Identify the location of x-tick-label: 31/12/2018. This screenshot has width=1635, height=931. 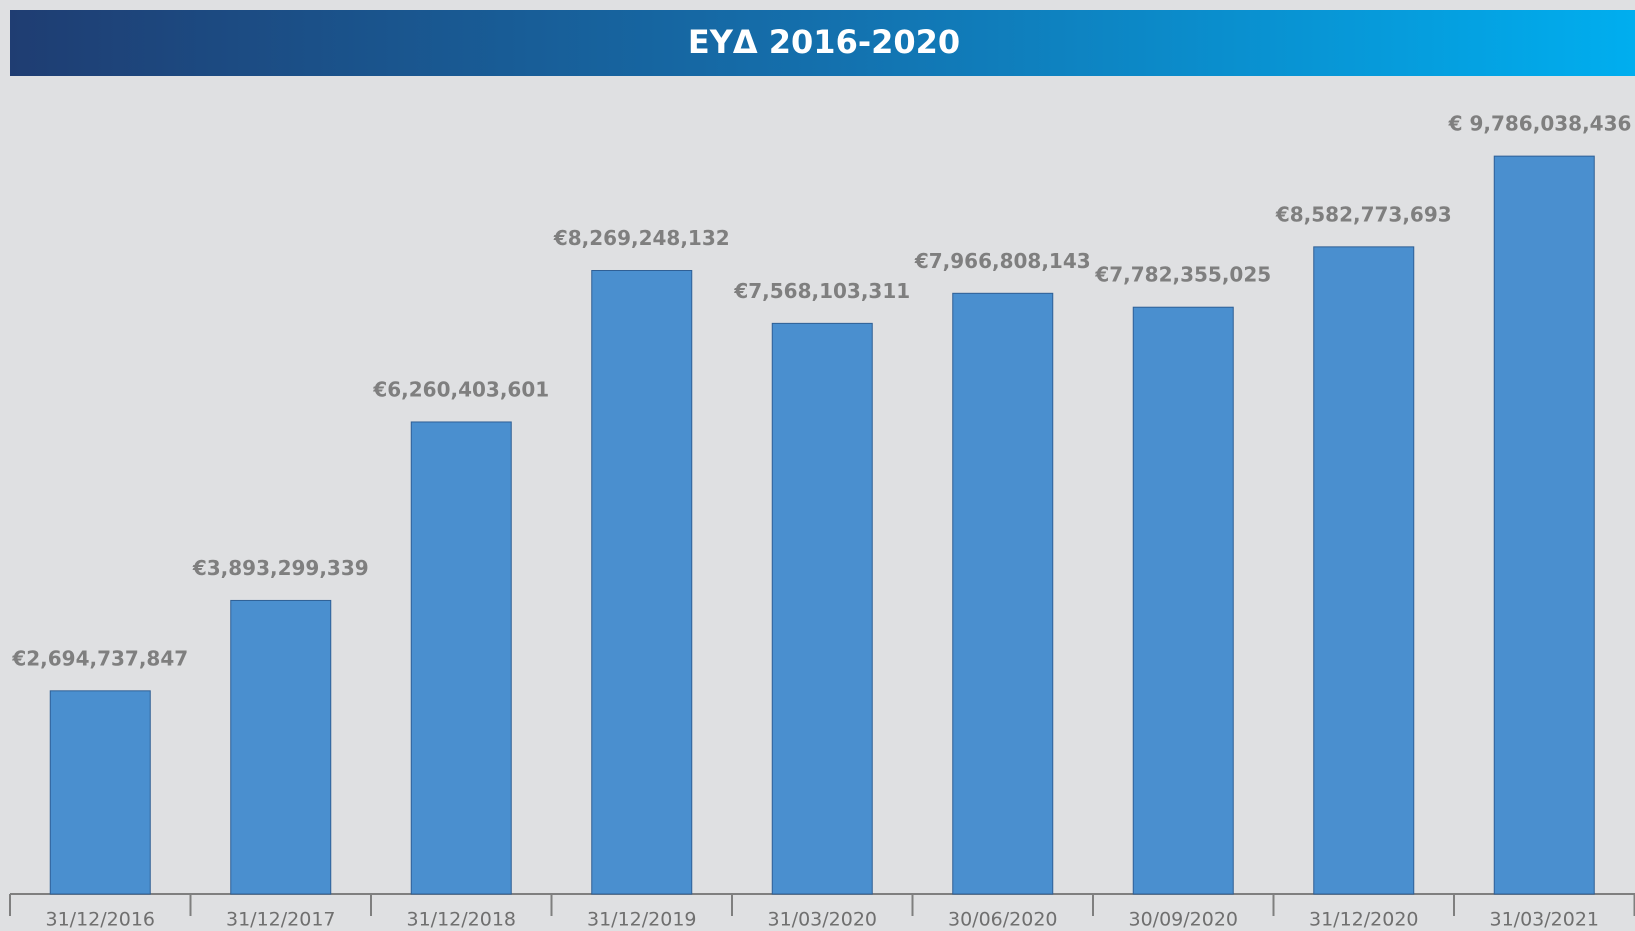
(461, 920).